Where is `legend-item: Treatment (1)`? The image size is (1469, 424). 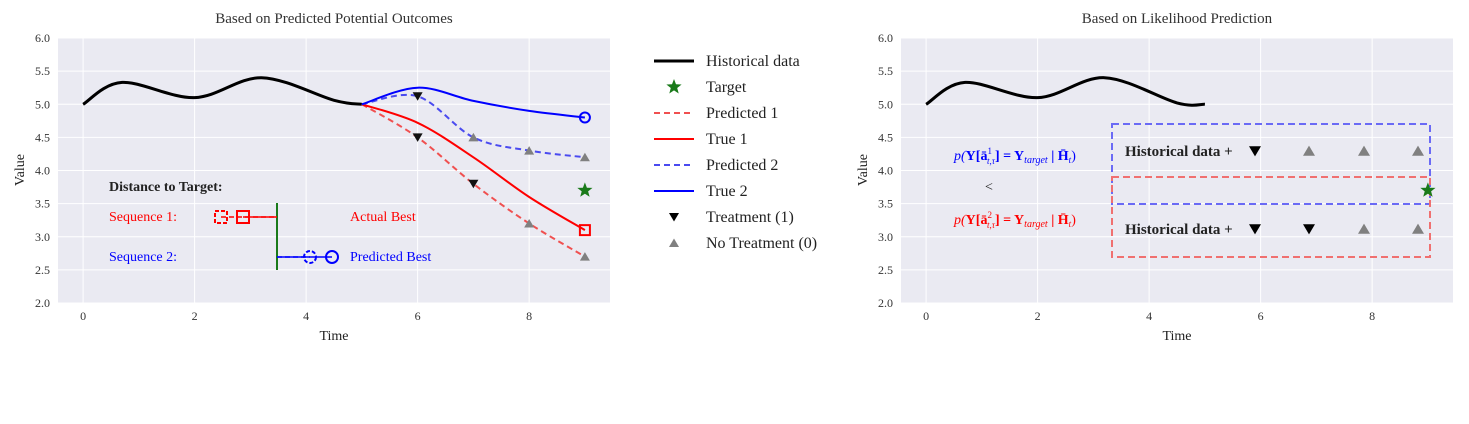 legend-item: Treatment (1) is located at coordinates (731, 217).